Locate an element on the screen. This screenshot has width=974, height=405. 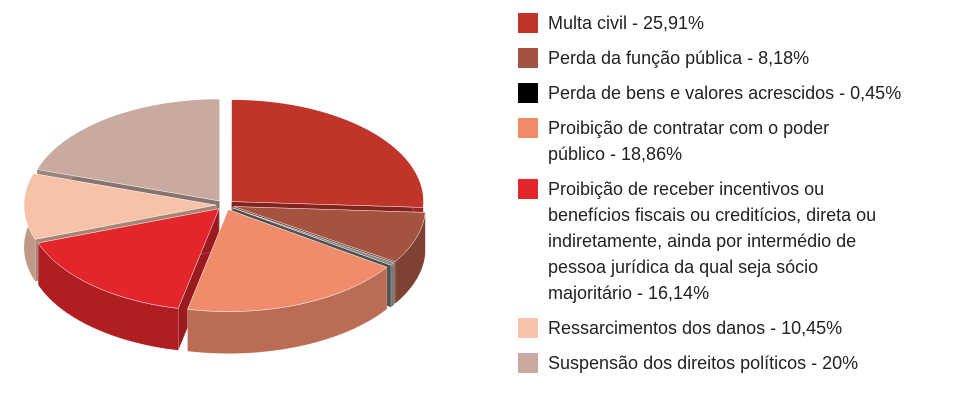
legend-label: Ressarcimentos dos danos - 10,45% is located at coordinates (695, 328).